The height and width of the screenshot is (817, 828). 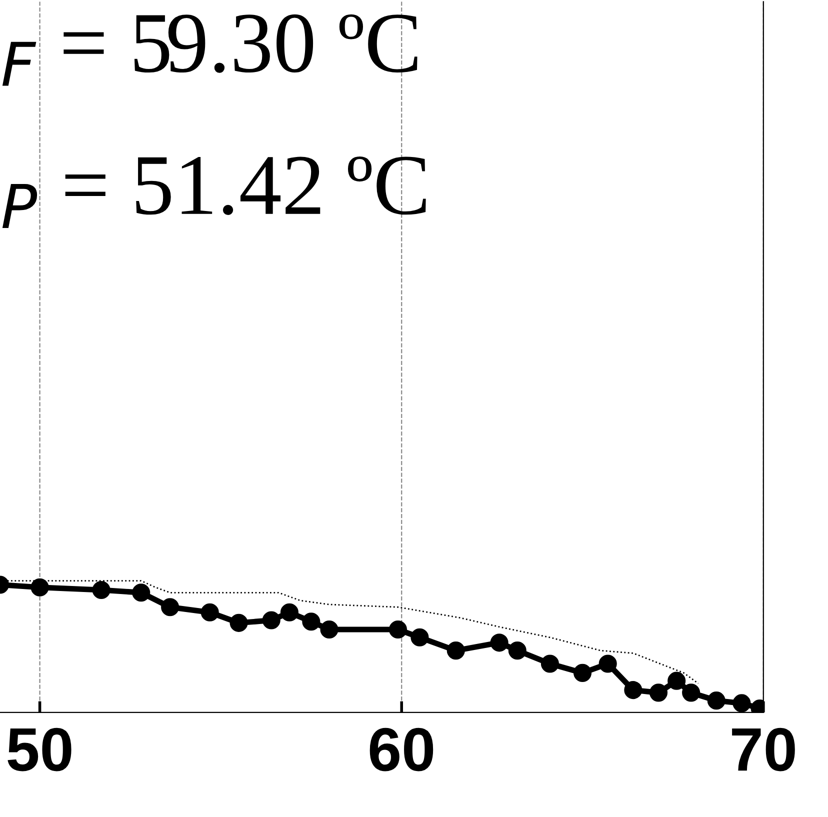 What do you see at coordinates (40, 750) in the screenshot?
I see `x-tick-label: 50` at bounding box center [40, 750].